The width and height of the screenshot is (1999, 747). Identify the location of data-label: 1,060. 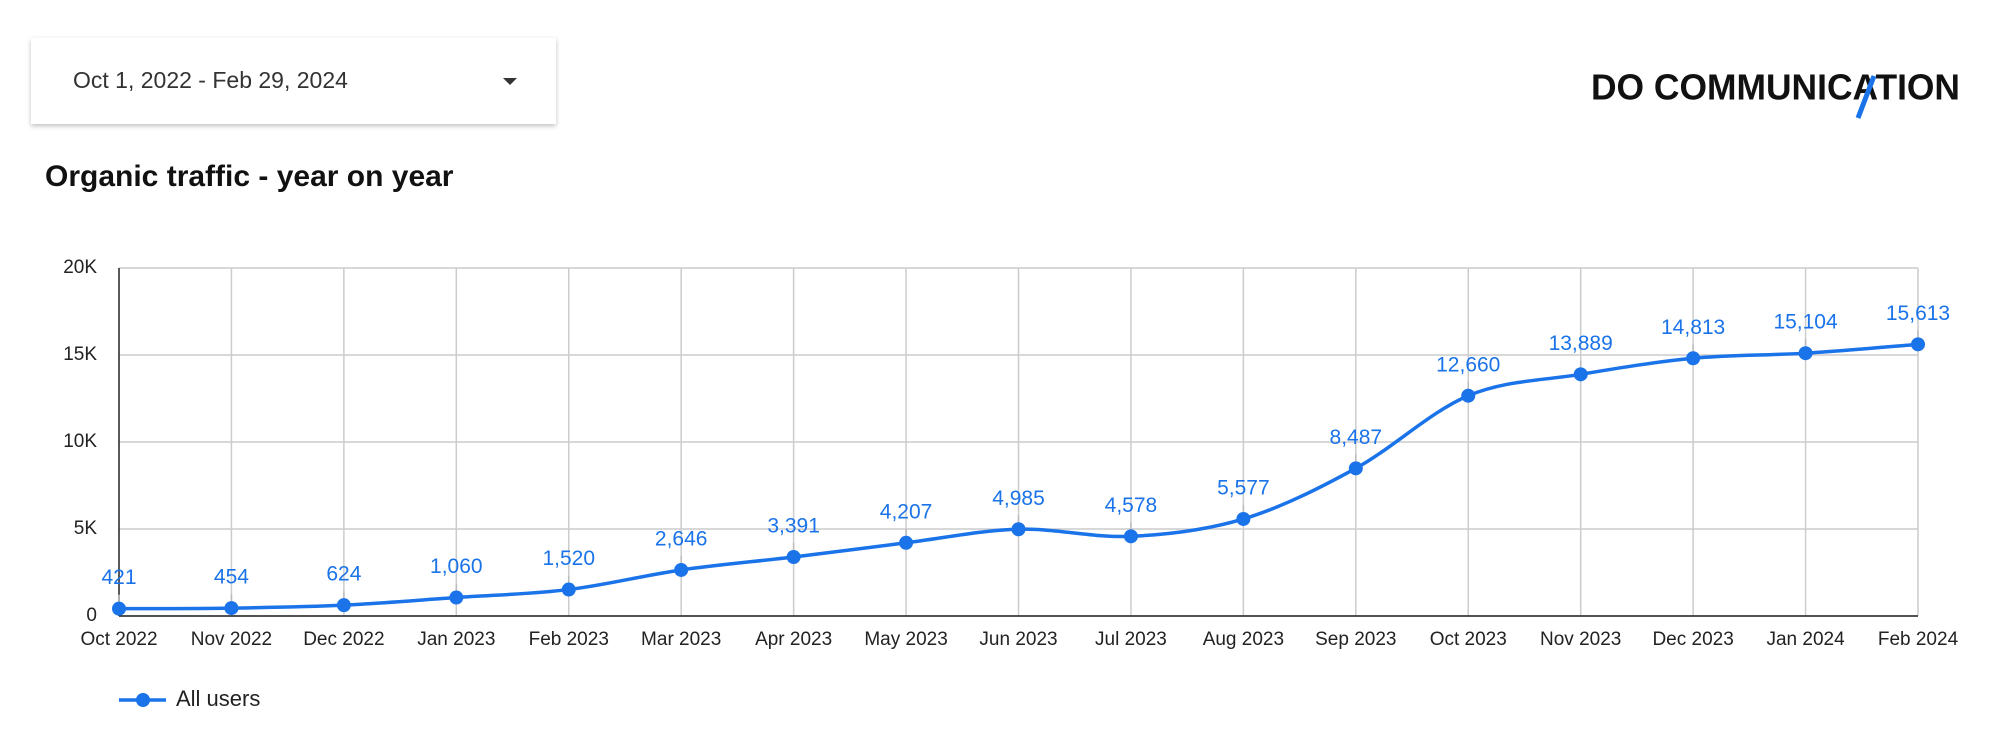
(456, 566).